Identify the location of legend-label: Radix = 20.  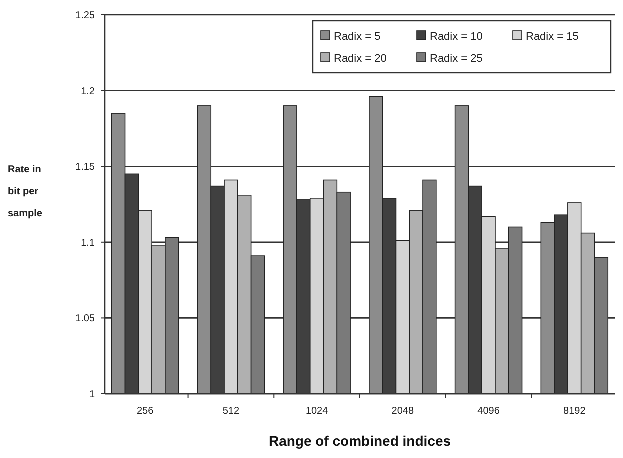
(360, 59).